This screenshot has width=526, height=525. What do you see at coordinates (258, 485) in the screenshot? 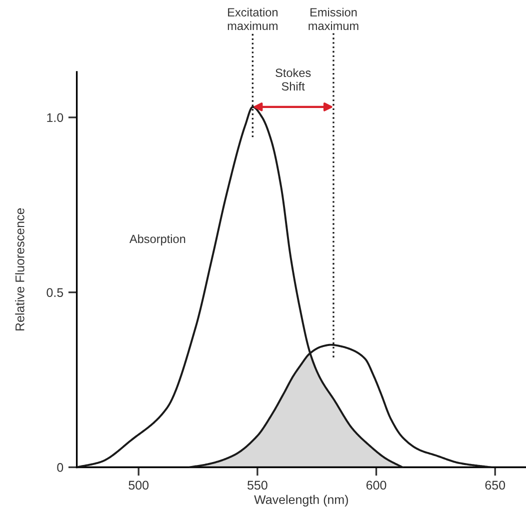
I see `x-tick-label: 550` at bounding box center [258, 485].